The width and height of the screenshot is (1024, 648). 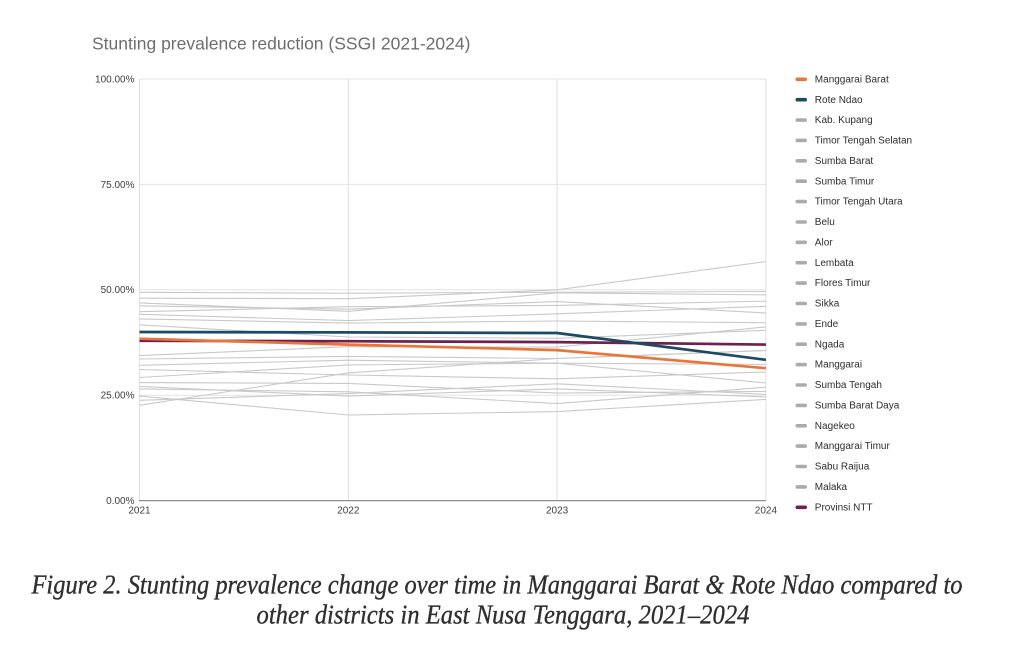 What do you see at coordinates (844, 120) in the screenshot?
I see `svg-text: Kab. Kupang` at bounding box center [844, 120].